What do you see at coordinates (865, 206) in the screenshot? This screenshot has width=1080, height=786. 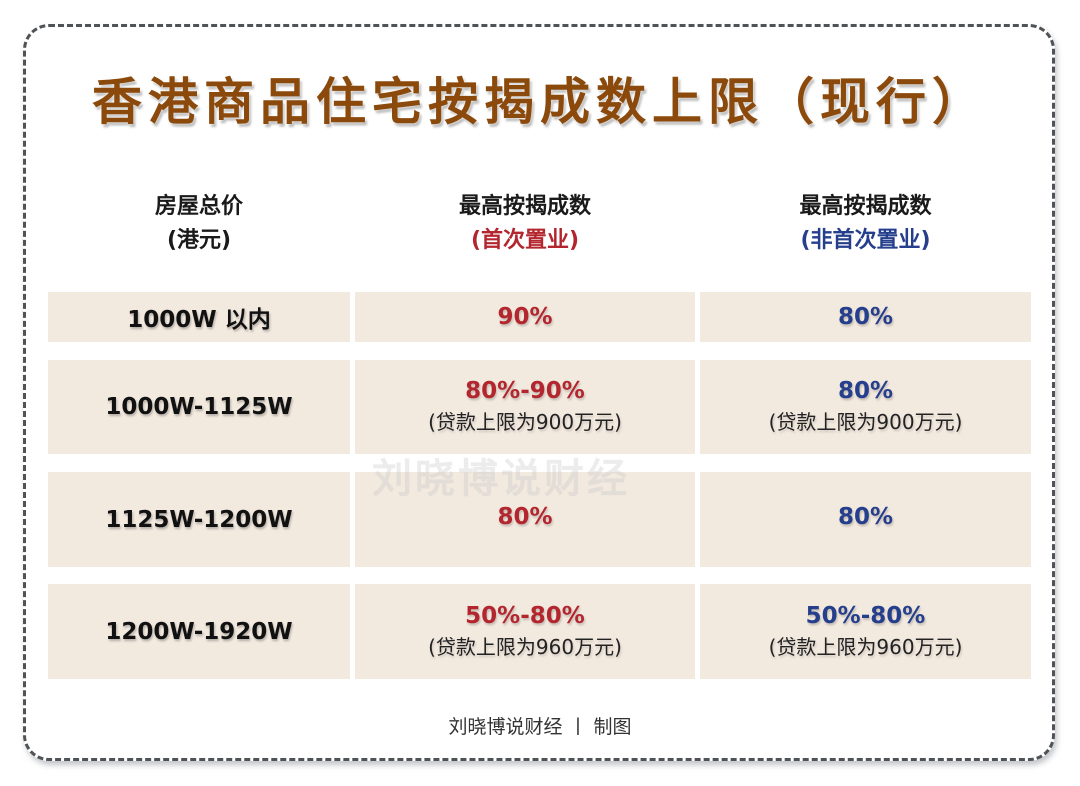 I see `header-nonfirst-line1: 最高按揭成数` at bounding box center [865, 206].